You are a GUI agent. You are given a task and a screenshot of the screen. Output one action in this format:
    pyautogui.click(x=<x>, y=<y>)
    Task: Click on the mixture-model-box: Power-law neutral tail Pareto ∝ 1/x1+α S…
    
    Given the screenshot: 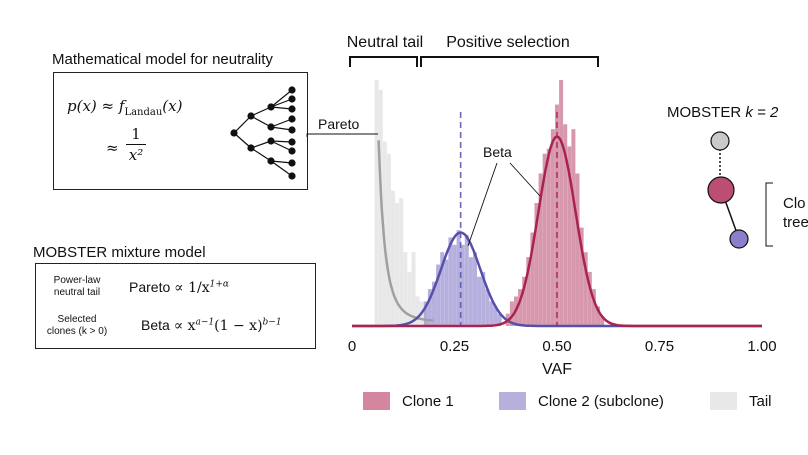 What is the action you would take?
    pyautogui.click(x=175, y=306)
    